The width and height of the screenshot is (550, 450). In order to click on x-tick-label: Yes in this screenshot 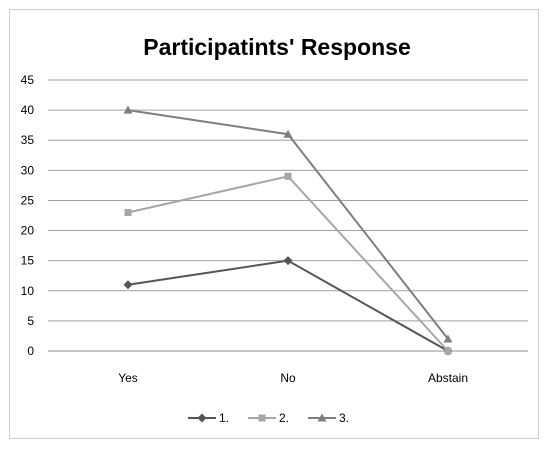, I will do `click(128, 378)`.